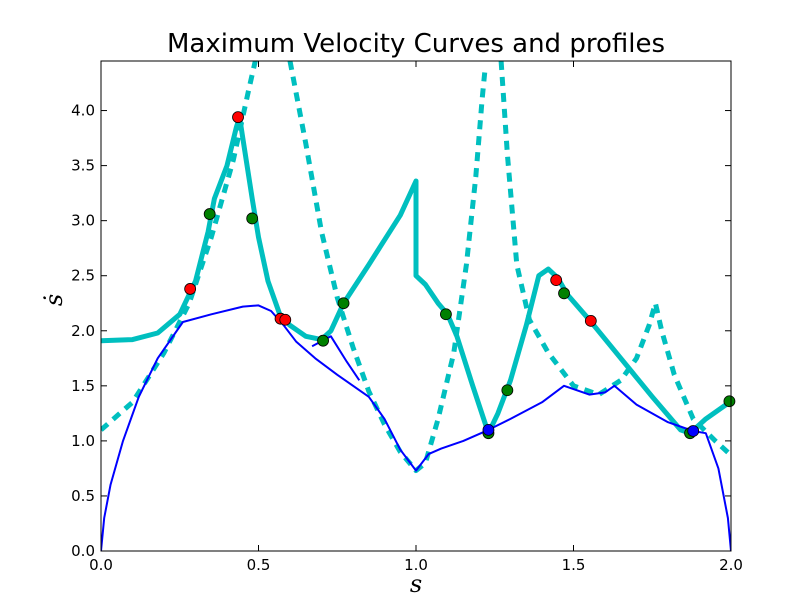  What do you see at coordinates (83, 166) in the screenshot?
I see `y-tick-label-8: 3.5` at bounding box center [83, 166].